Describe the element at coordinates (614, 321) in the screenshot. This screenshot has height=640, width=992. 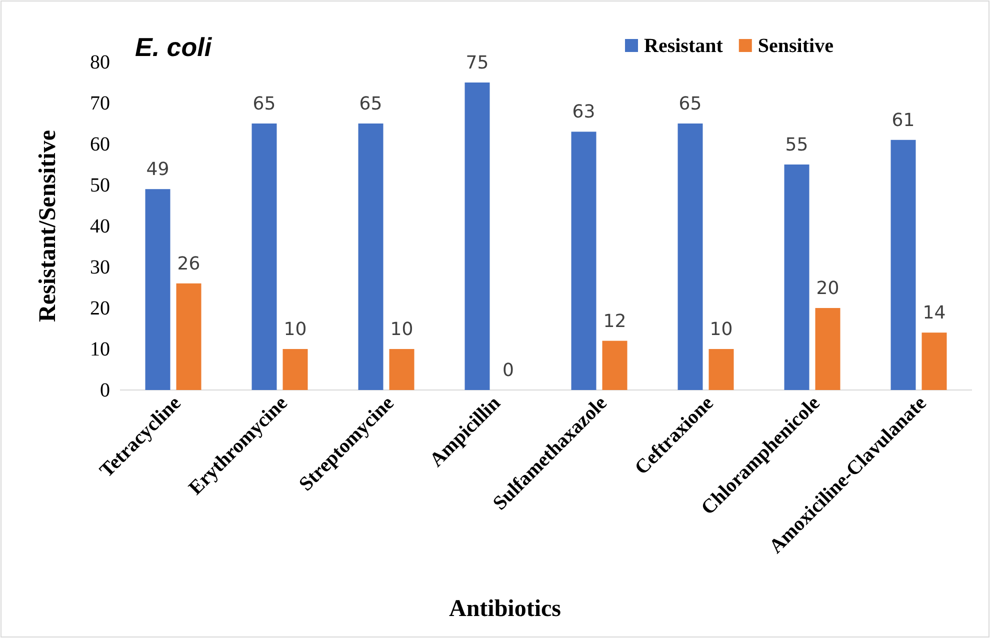
I see `data-label: 12` at that location.